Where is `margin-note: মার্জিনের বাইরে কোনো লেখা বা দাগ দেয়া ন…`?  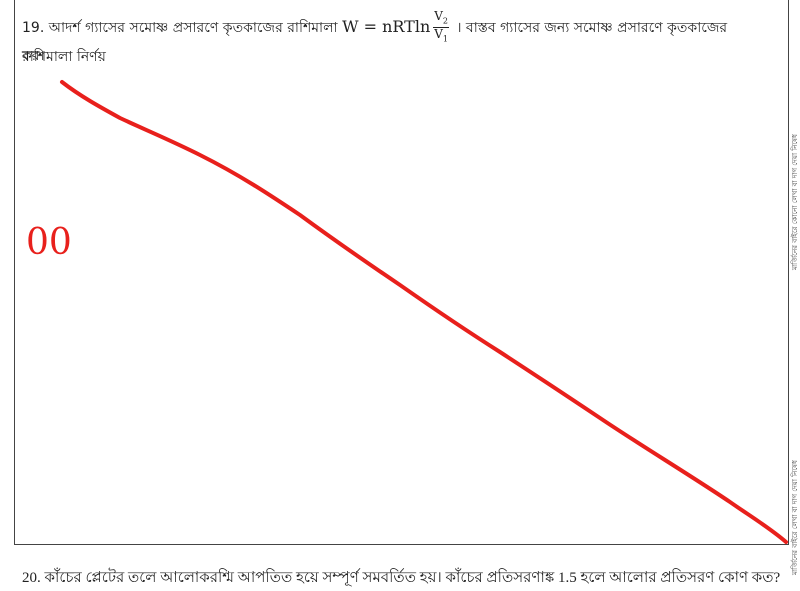
margin-note: মার্জিনের বাইরে কোনো লেখা বা দাগ দেয়া ন… is located at coordinates (795, 202).